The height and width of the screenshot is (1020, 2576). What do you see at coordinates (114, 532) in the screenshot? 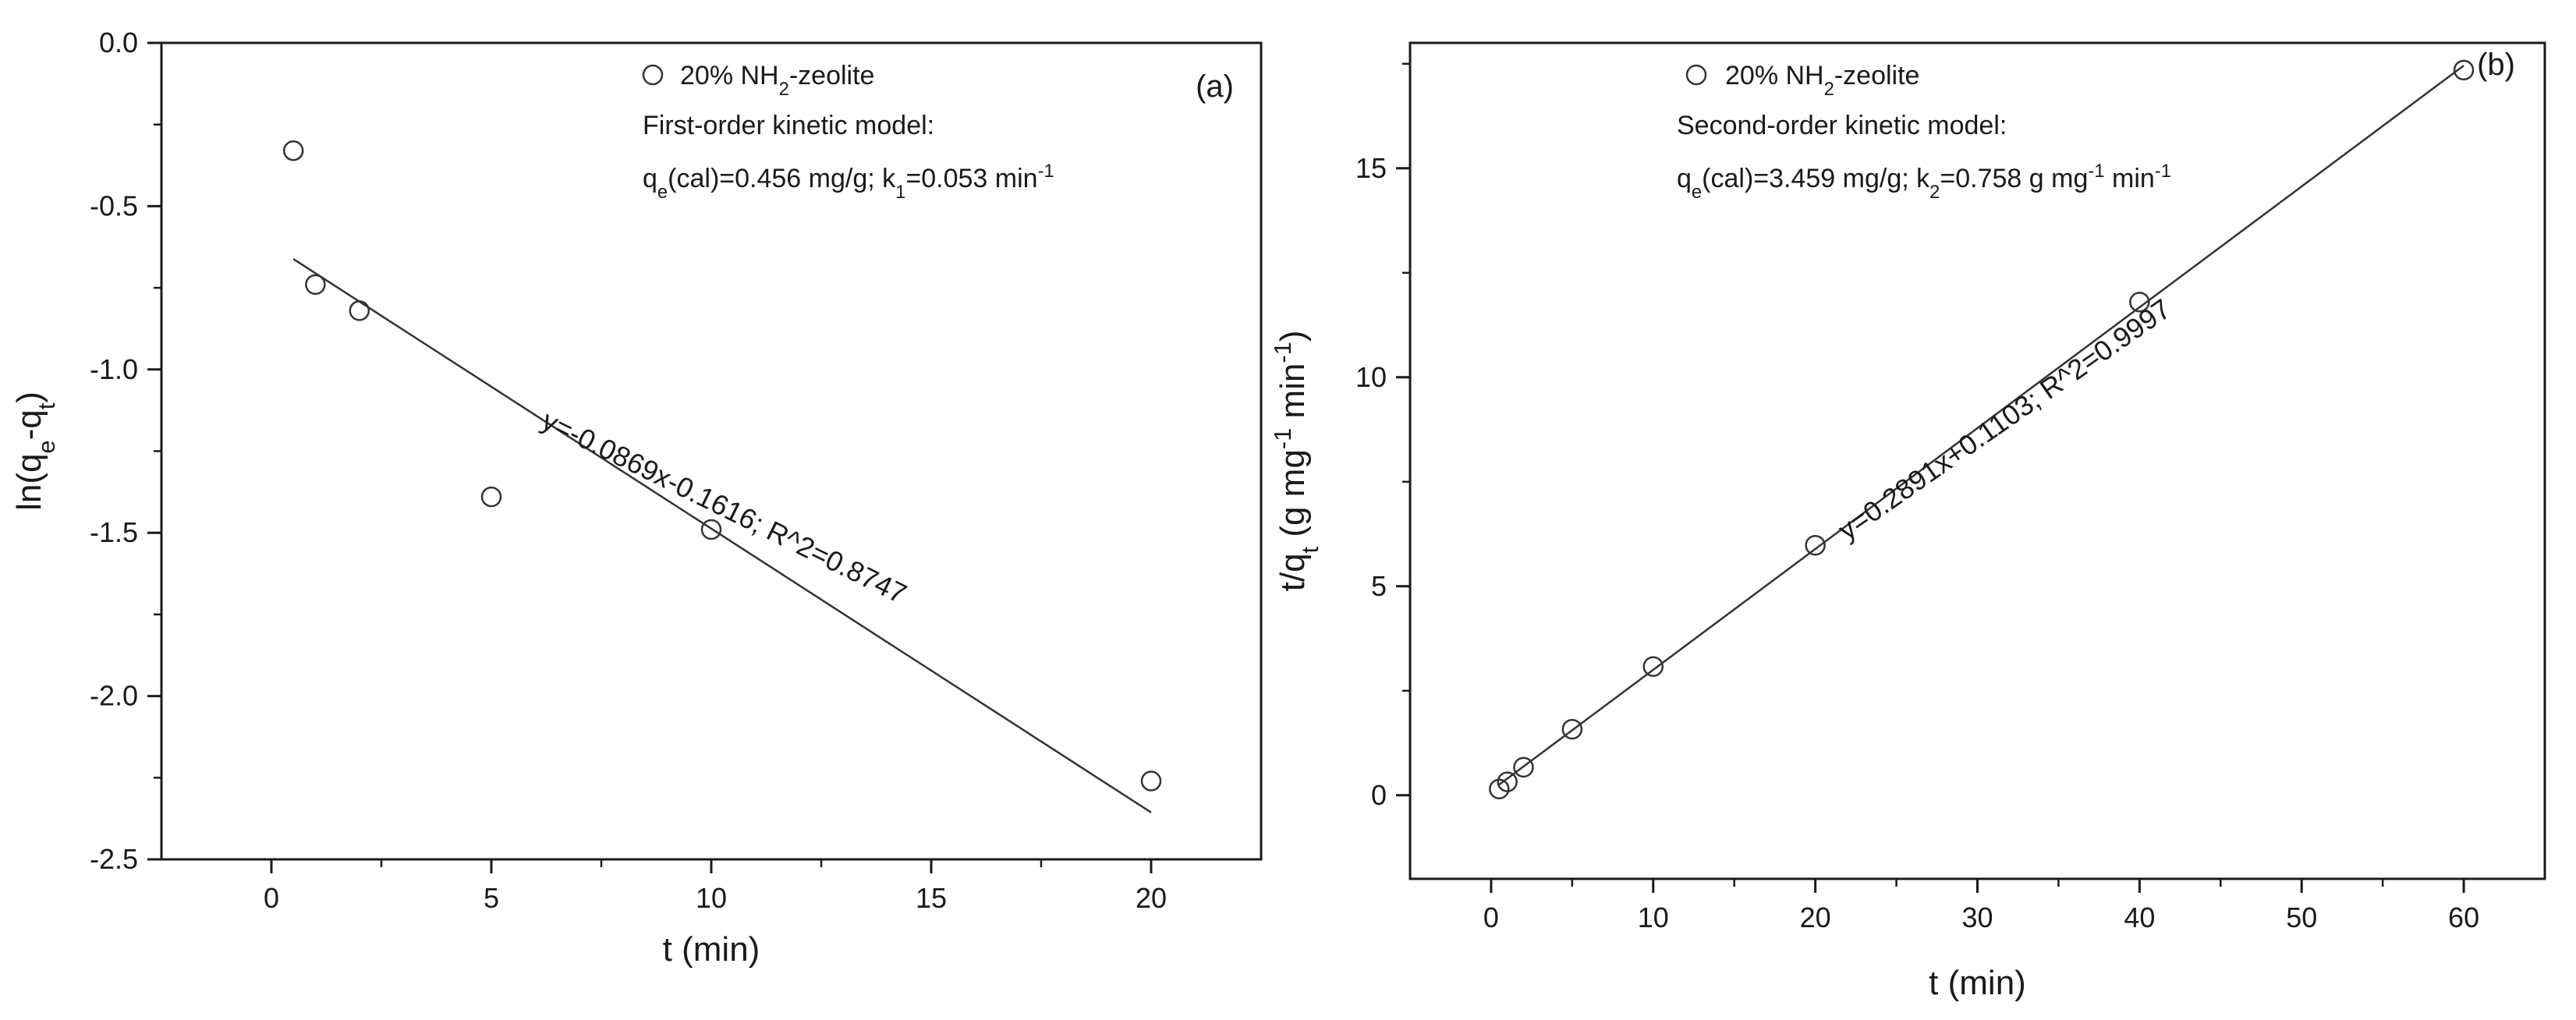
I see `y-tick-label: -1.5` at bounding box center [114, 532].